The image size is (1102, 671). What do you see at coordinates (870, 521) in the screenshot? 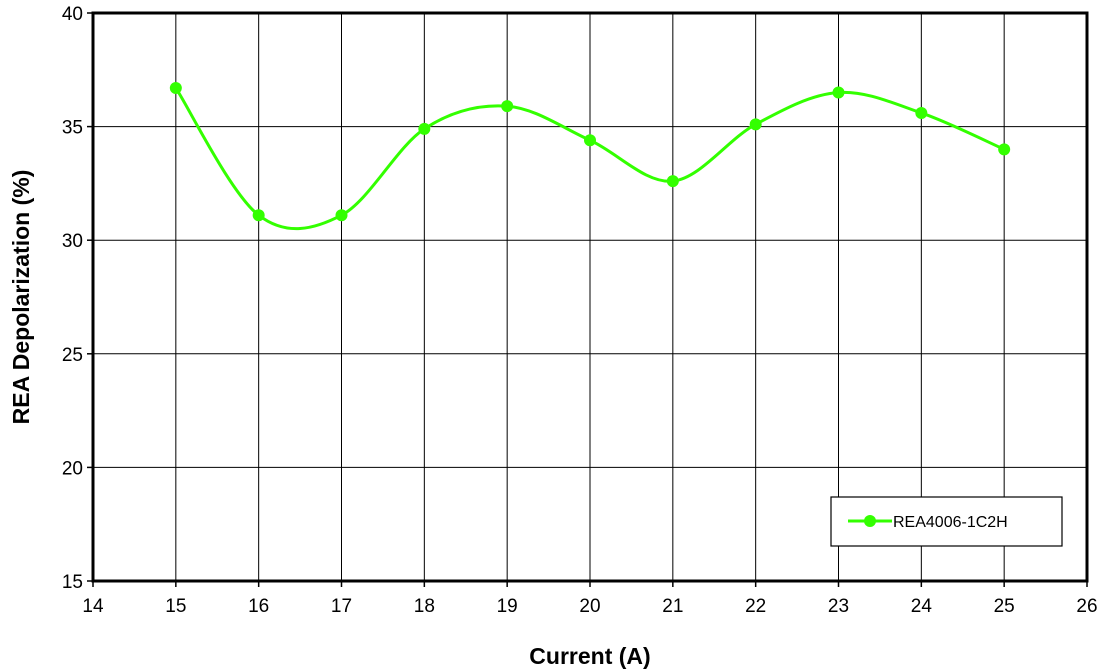
I see `legend-swatch-marker` at bounding box center [870, 521].